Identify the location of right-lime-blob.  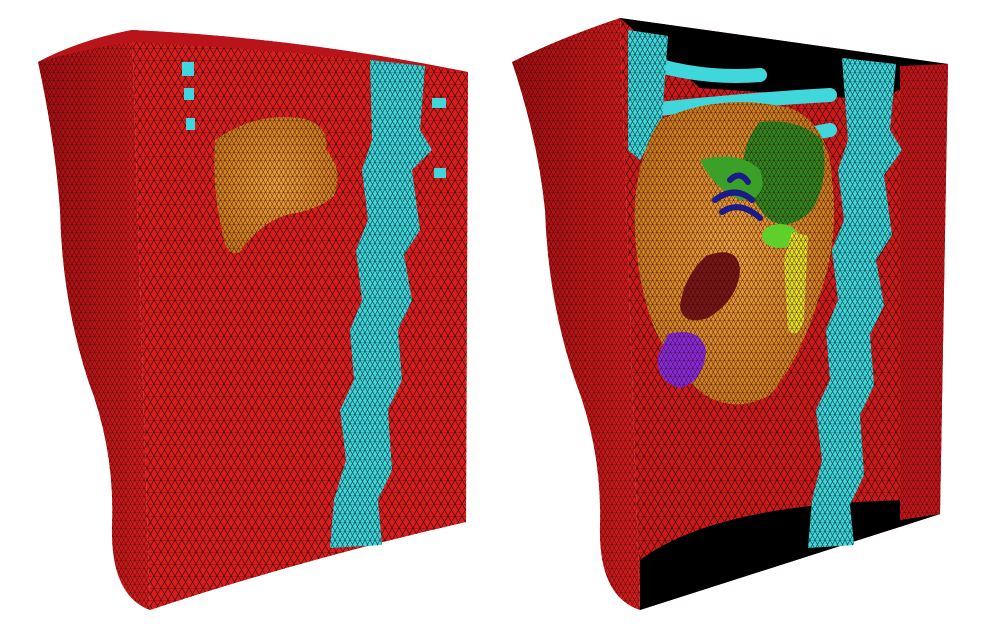
(780, 236).